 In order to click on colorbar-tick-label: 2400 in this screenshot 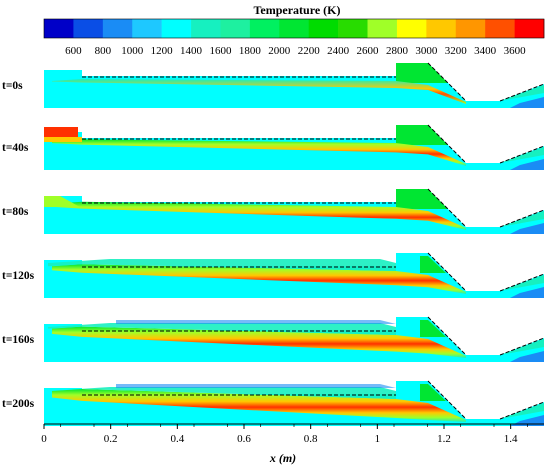, I will do `click(338, 51)`.